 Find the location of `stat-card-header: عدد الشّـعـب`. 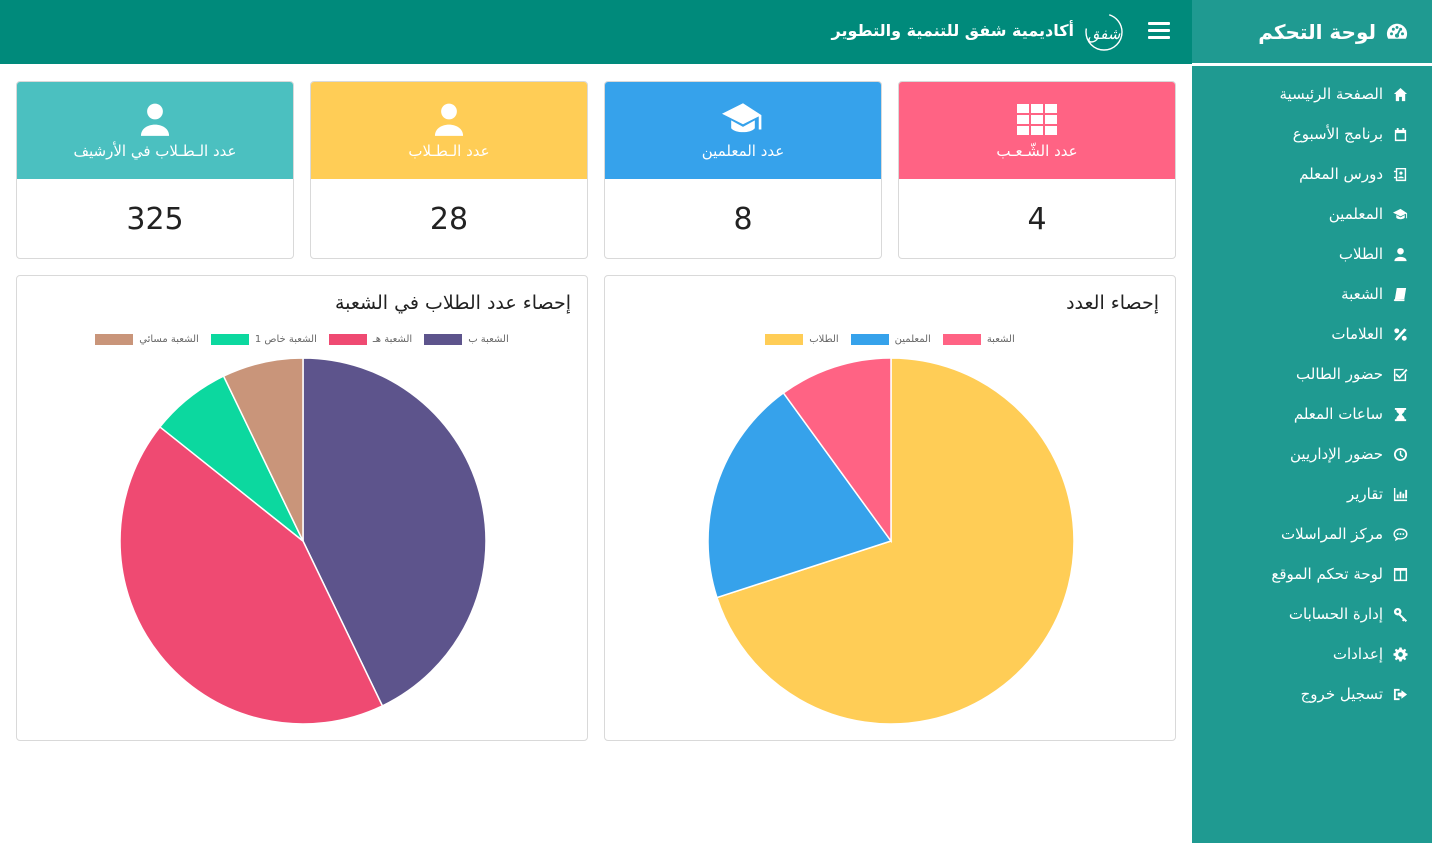

stat-card-header: عدد الشّـعـب is located at coordinates (1037, 130).